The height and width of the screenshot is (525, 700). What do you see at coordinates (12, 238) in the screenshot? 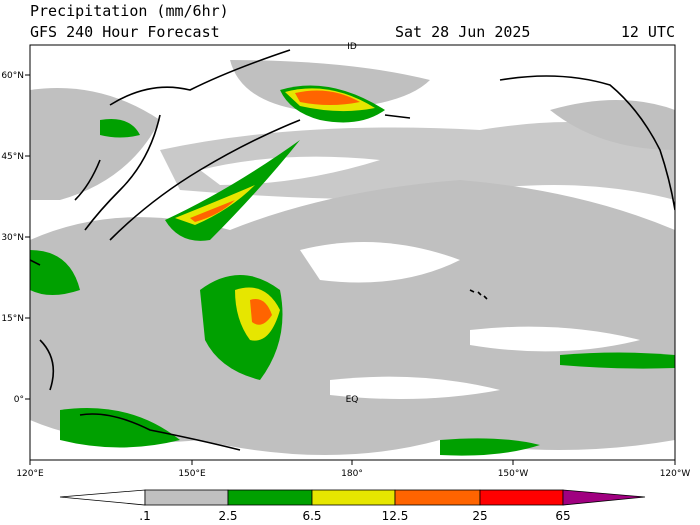
I see `lat-label: 30°N` at bounding box center [12, 238].